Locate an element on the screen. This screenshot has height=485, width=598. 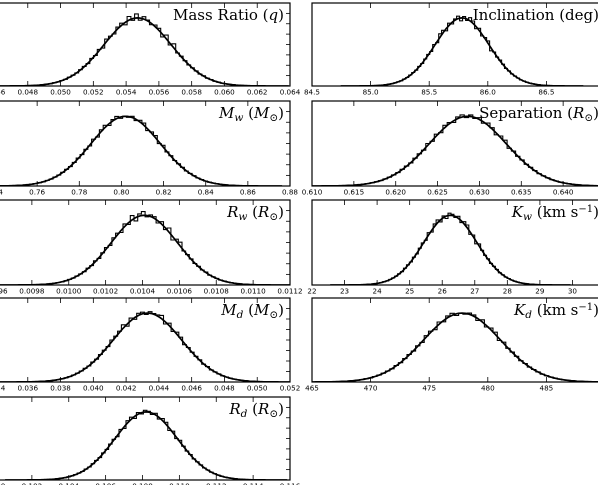
x-tick-label: 485 is located at coordinates (547, 388).